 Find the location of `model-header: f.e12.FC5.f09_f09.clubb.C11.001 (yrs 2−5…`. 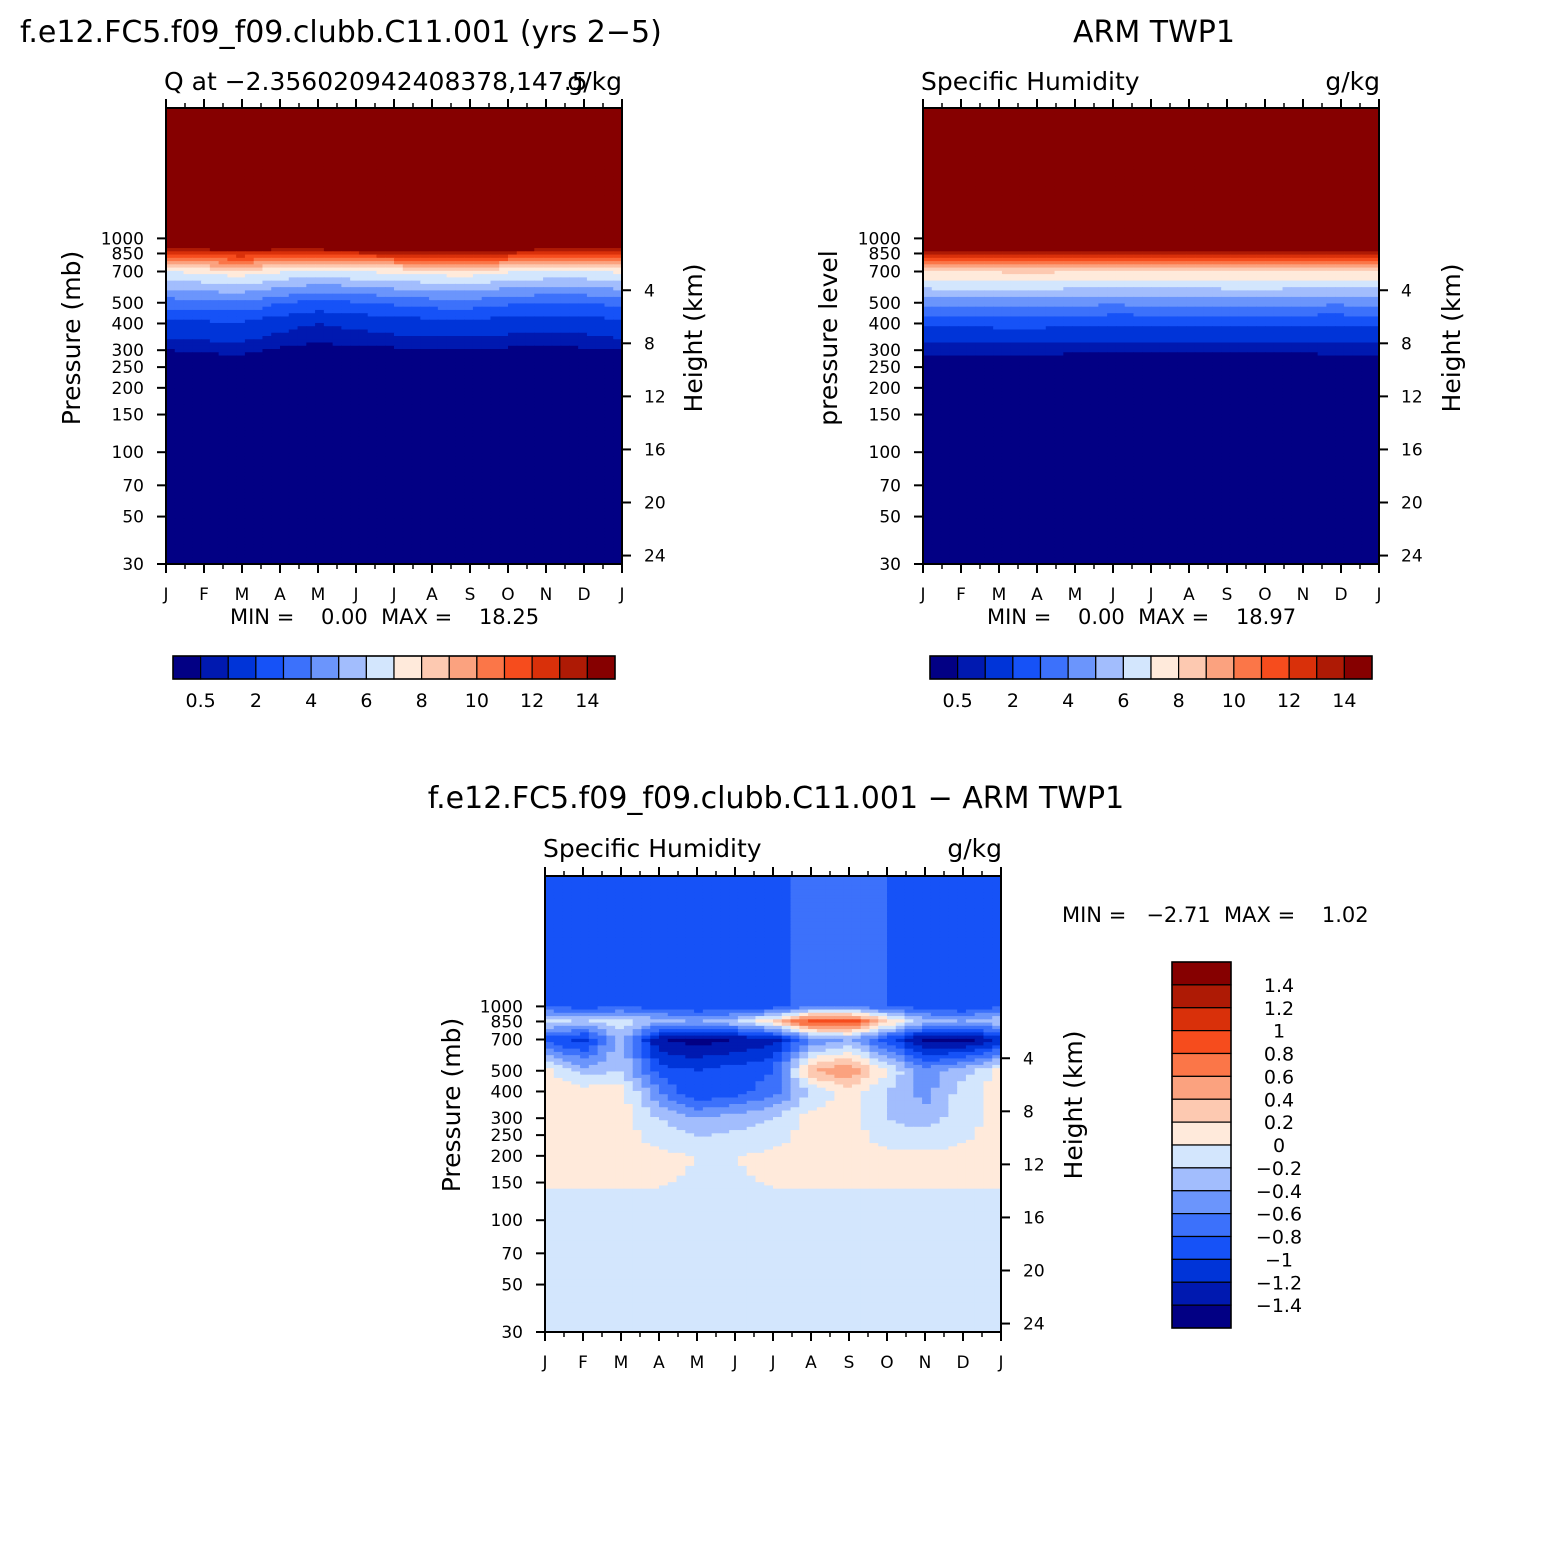

model-header: f.e12.FC5.f09_f09.clubb.C11.001 (yrs 2−5… is located at coordinates (341, 32).